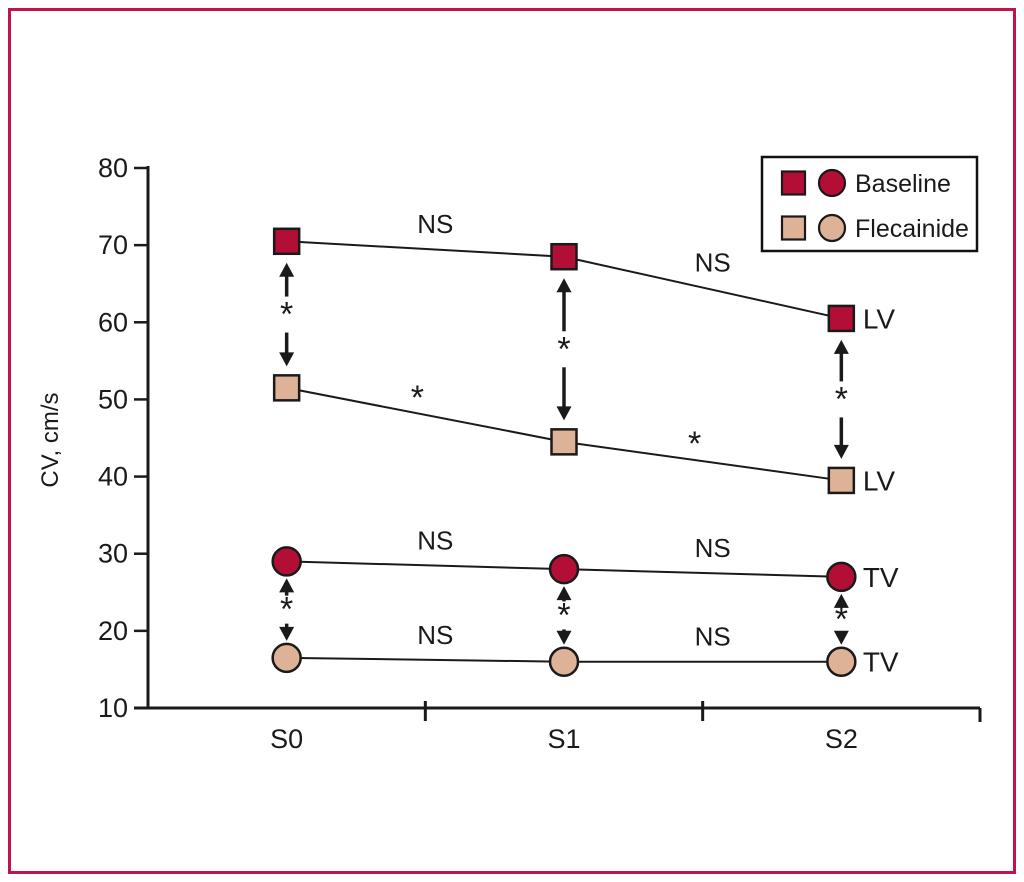 The image size is (1024, 882). I want to click on legend-label: Flecainide, so click(912, 229).